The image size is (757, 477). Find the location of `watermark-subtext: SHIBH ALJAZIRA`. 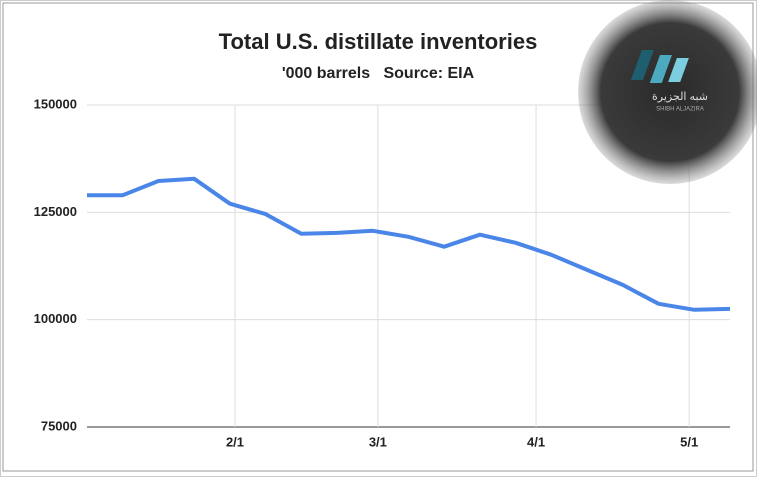

watermark-subtext: SHIBH ALJAZIRA is located at coordinates (680, 110).